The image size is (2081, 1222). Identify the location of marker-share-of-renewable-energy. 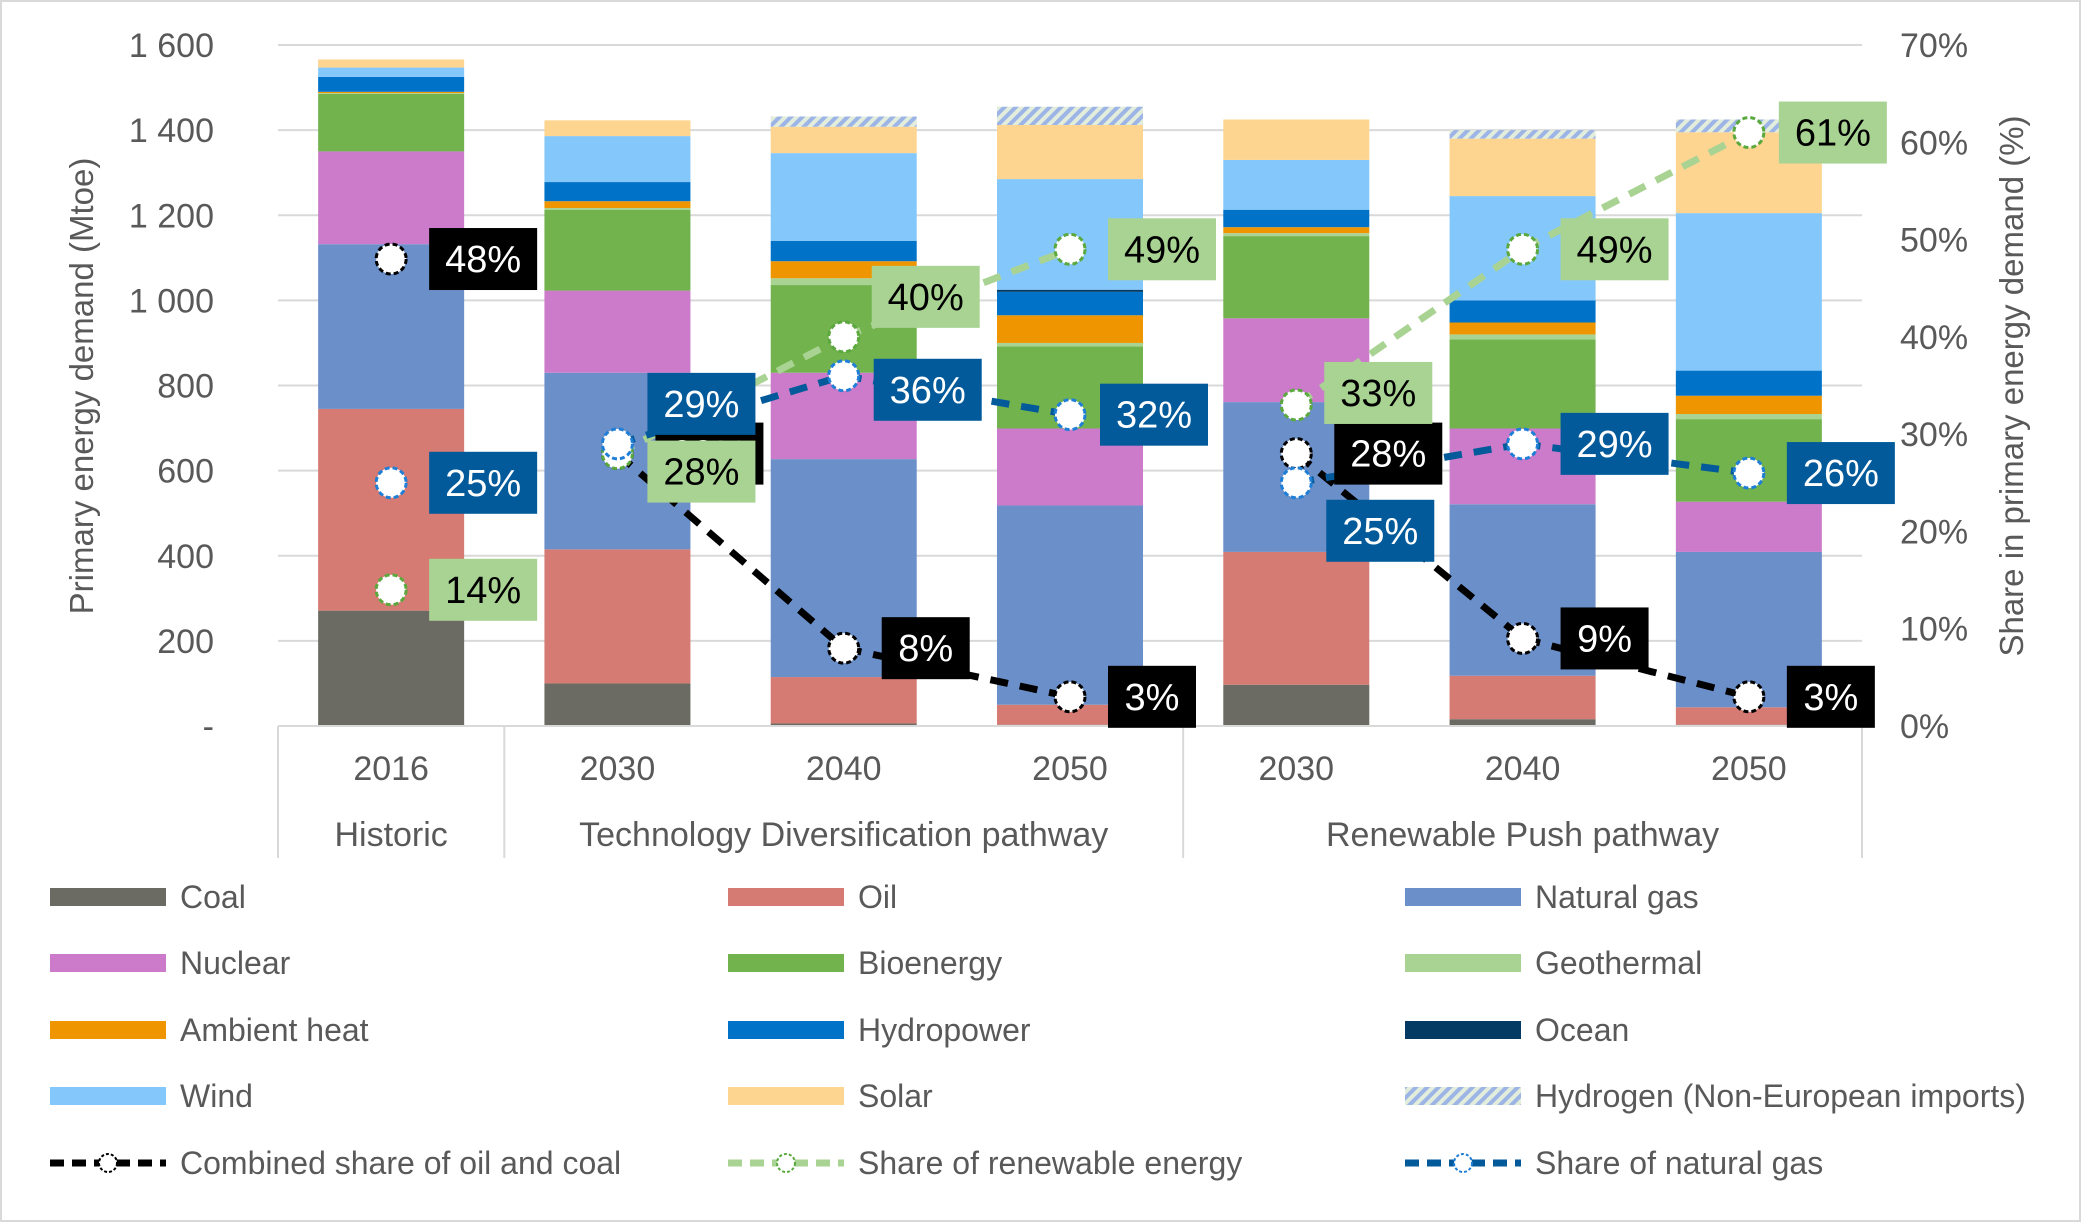
(1749, 133).